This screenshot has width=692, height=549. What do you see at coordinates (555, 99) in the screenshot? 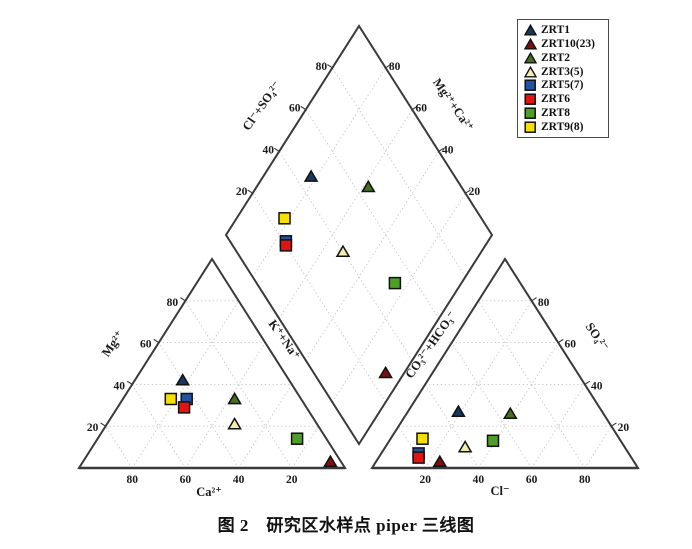
I see `legend-item-label: ZRT6` at bounding box center [555, 99].